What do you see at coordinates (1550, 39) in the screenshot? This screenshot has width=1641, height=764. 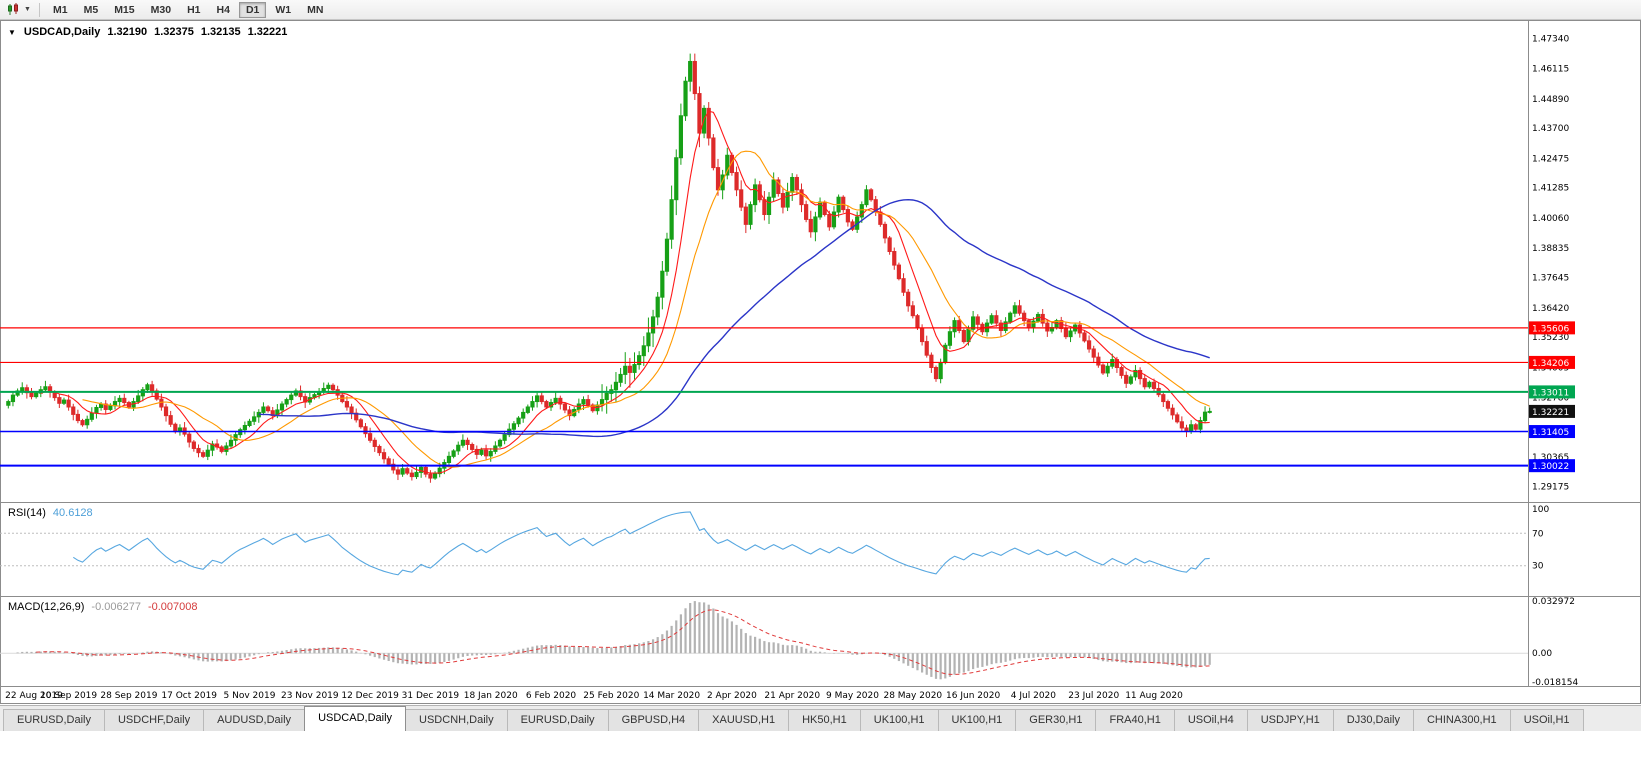 I see `price-axis-label: 1.47340` at bounding box center [1550, 39].